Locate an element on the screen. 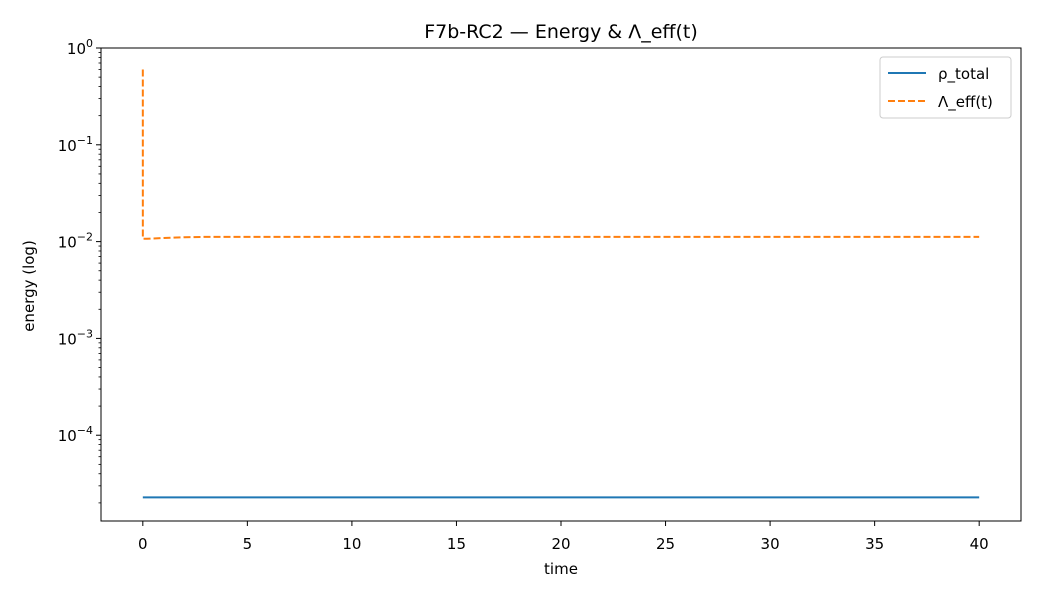 Image resolution: width=1040 pixels, height=598 pixels. x-tick-label: 30 is located at coordinates (770, 544).